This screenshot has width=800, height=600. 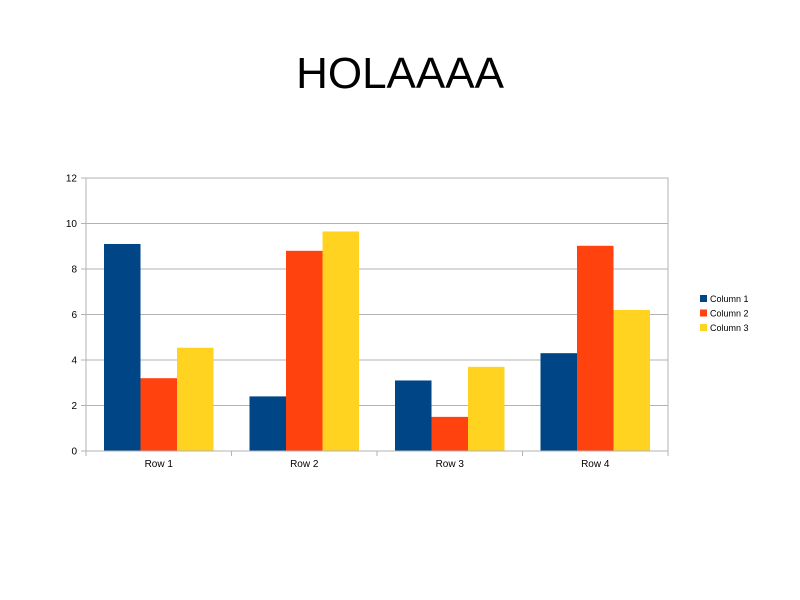 I want to click on x-tick-label: Row 2, so click(x=304, y=464).